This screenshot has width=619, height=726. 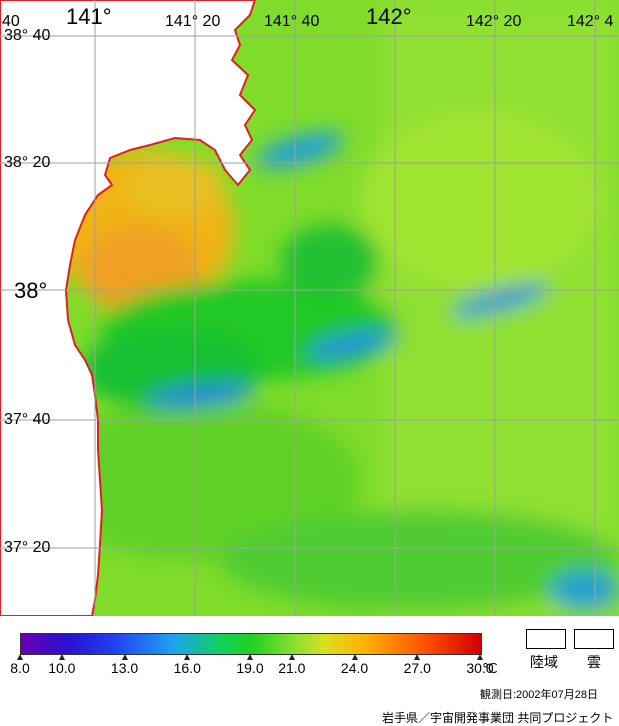 I want to click on colorbar-tick-label: 27.0, so click(x=417, y=668).